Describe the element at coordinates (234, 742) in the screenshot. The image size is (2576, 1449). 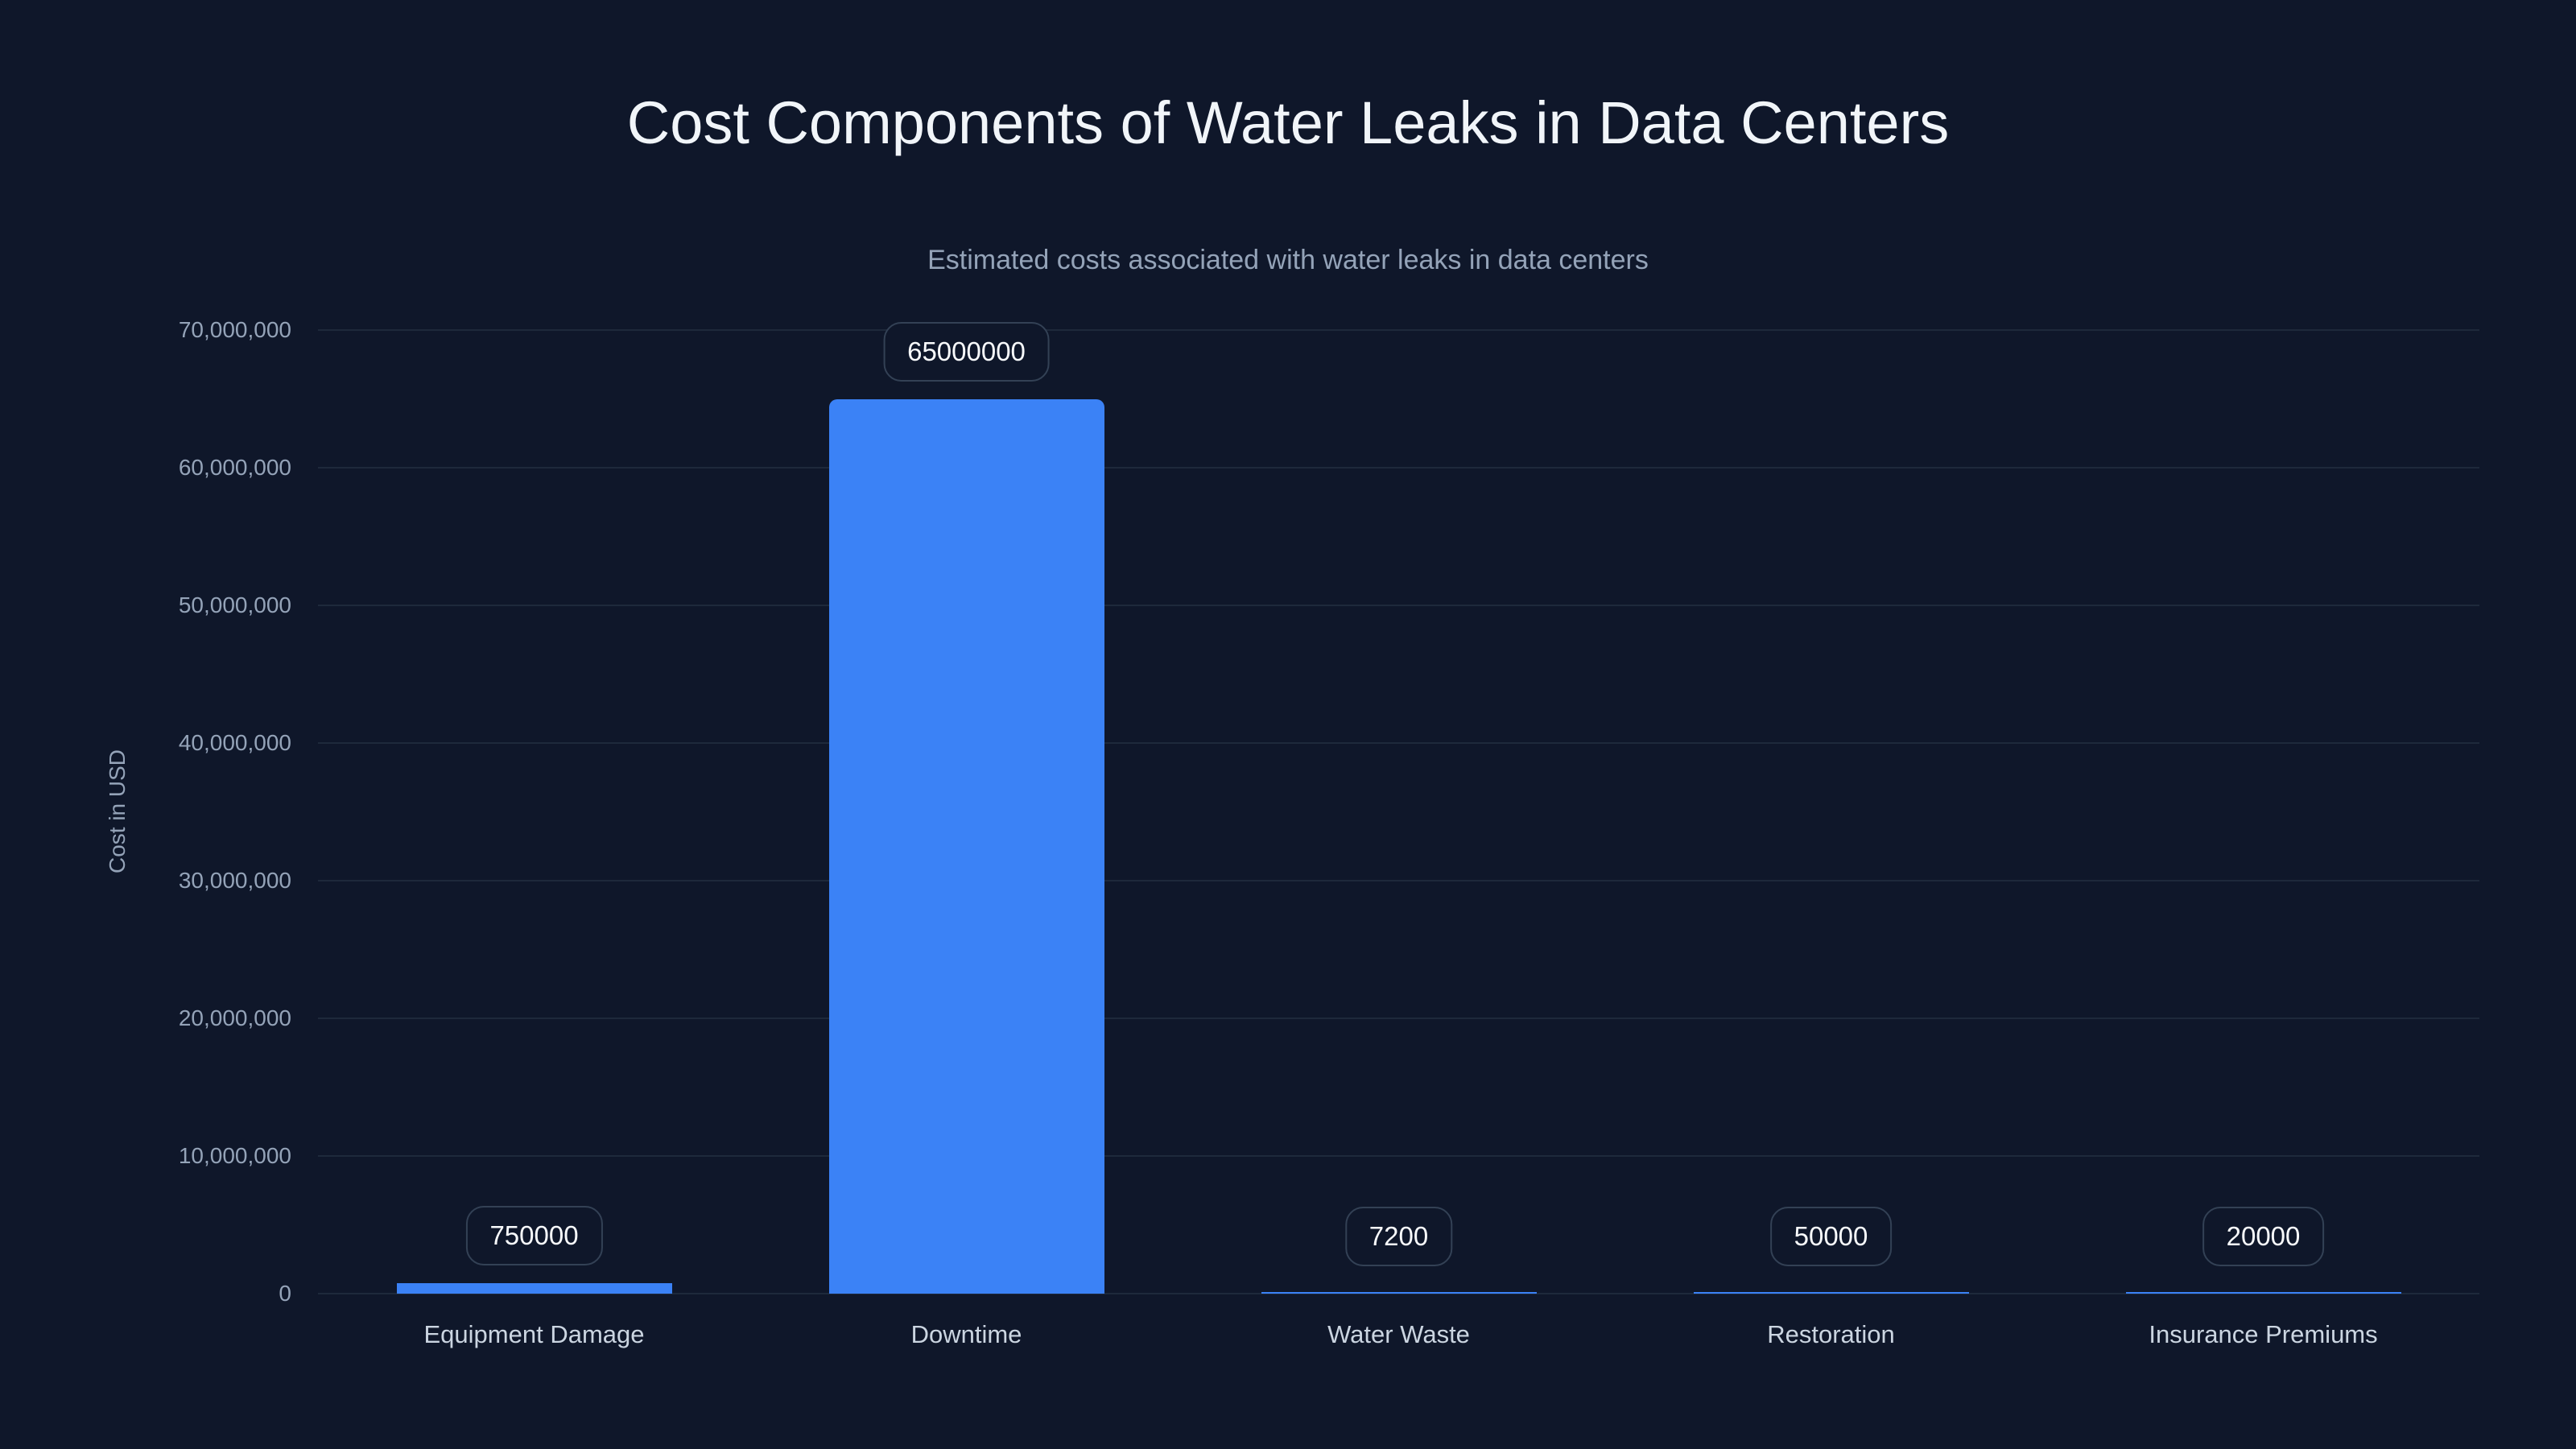
I see `y-tick-label: 40,000,000` at that location.